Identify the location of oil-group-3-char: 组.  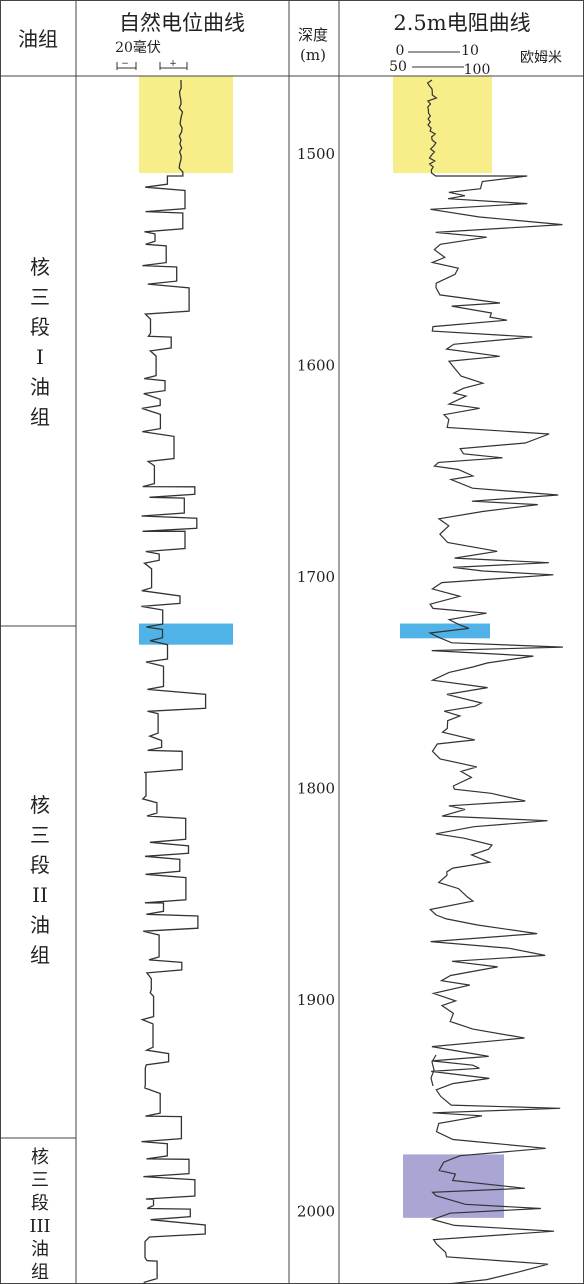
(40, 1272).